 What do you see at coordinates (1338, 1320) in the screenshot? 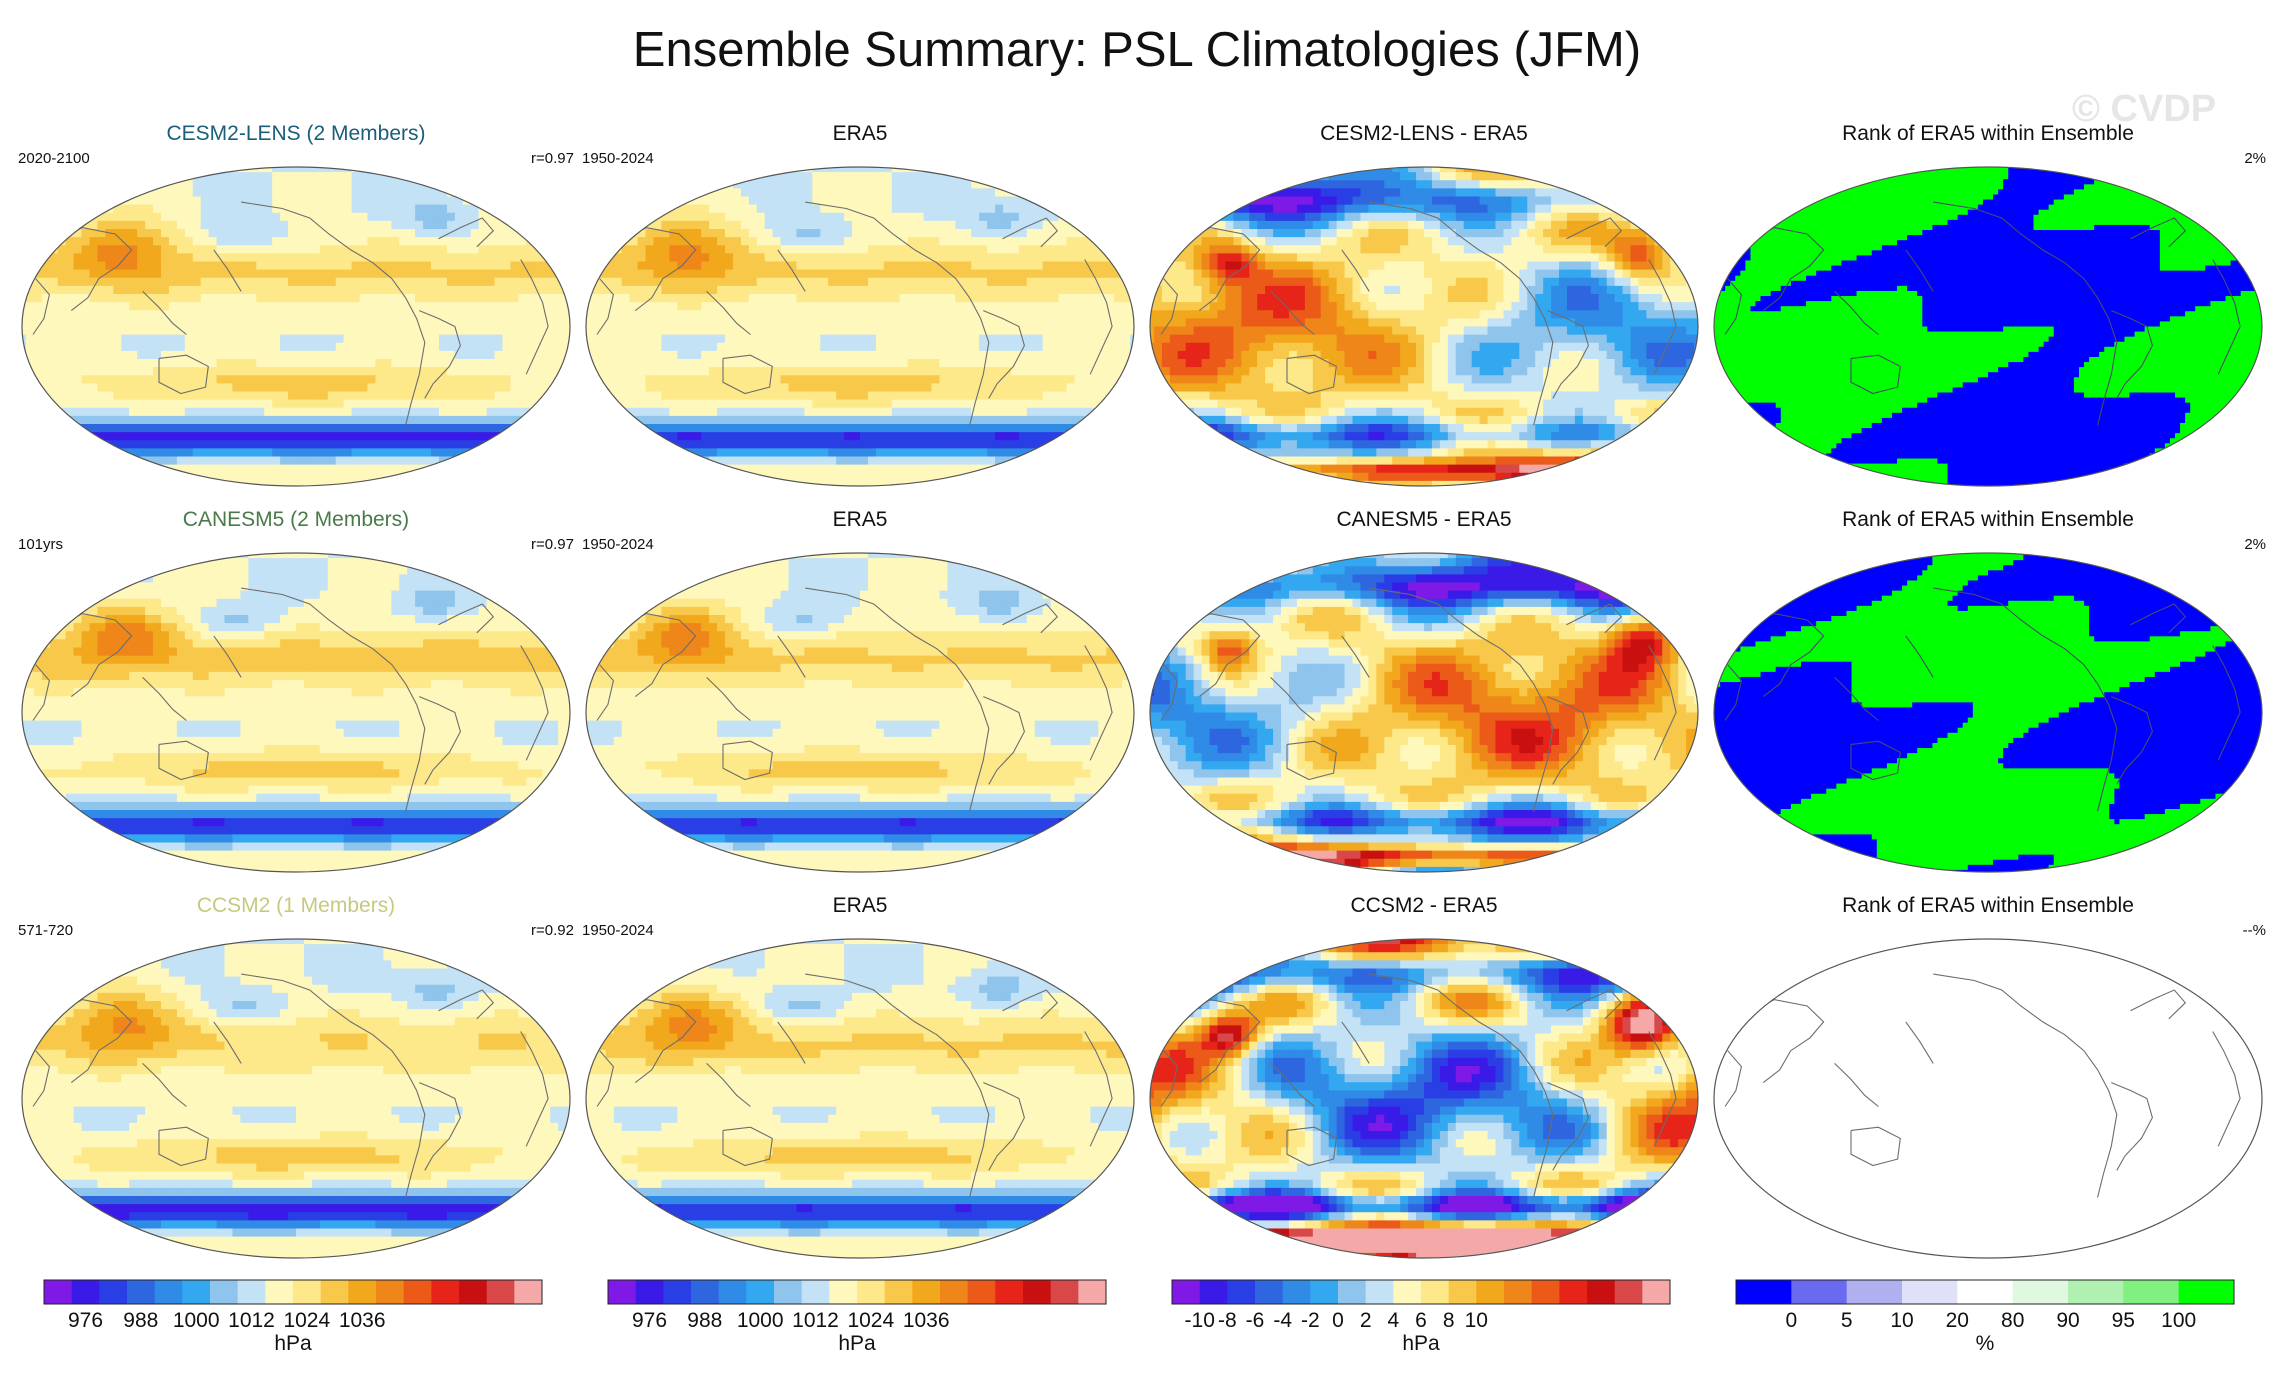
I see `colorbar-tick-label: 0` at bounding box center [1338, 1320].